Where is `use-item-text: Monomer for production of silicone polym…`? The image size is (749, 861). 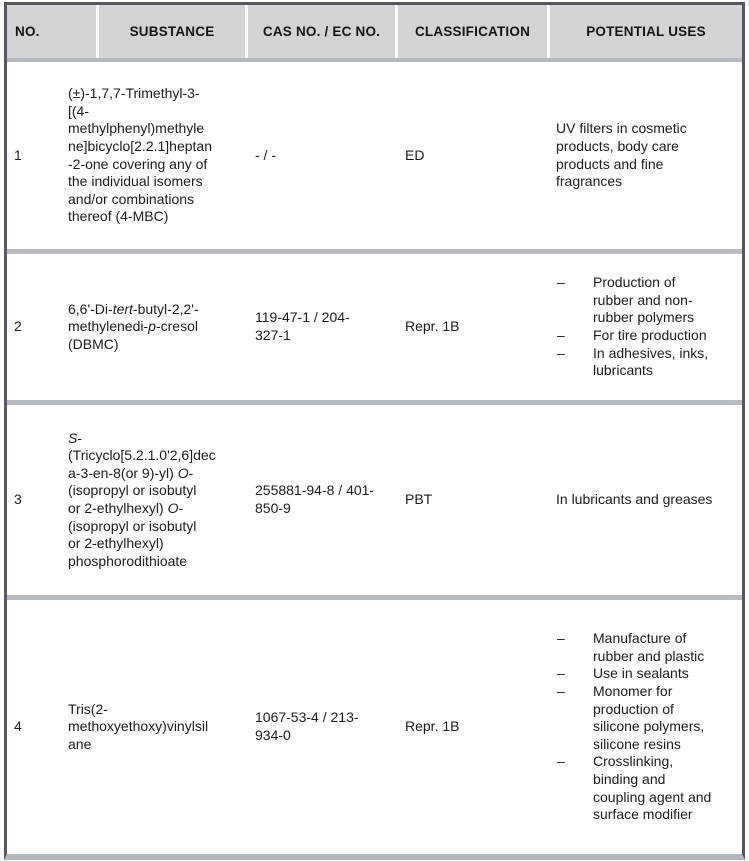
use-item-text: Monomer for production of silicone polym… is located at coordinates (649, 717).